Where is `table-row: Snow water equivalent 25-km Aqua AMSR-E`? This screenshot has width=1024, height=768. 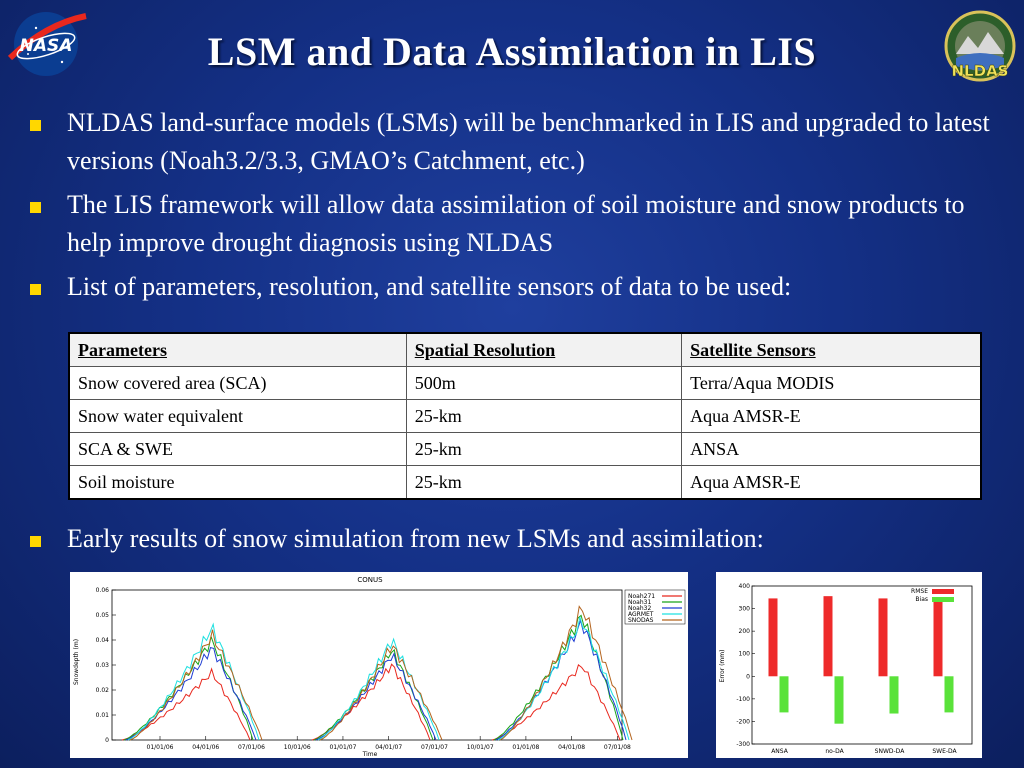
table-row: Snow water equivalent 25-km Aqua AMSR-E is located at coordinates (525, 416).